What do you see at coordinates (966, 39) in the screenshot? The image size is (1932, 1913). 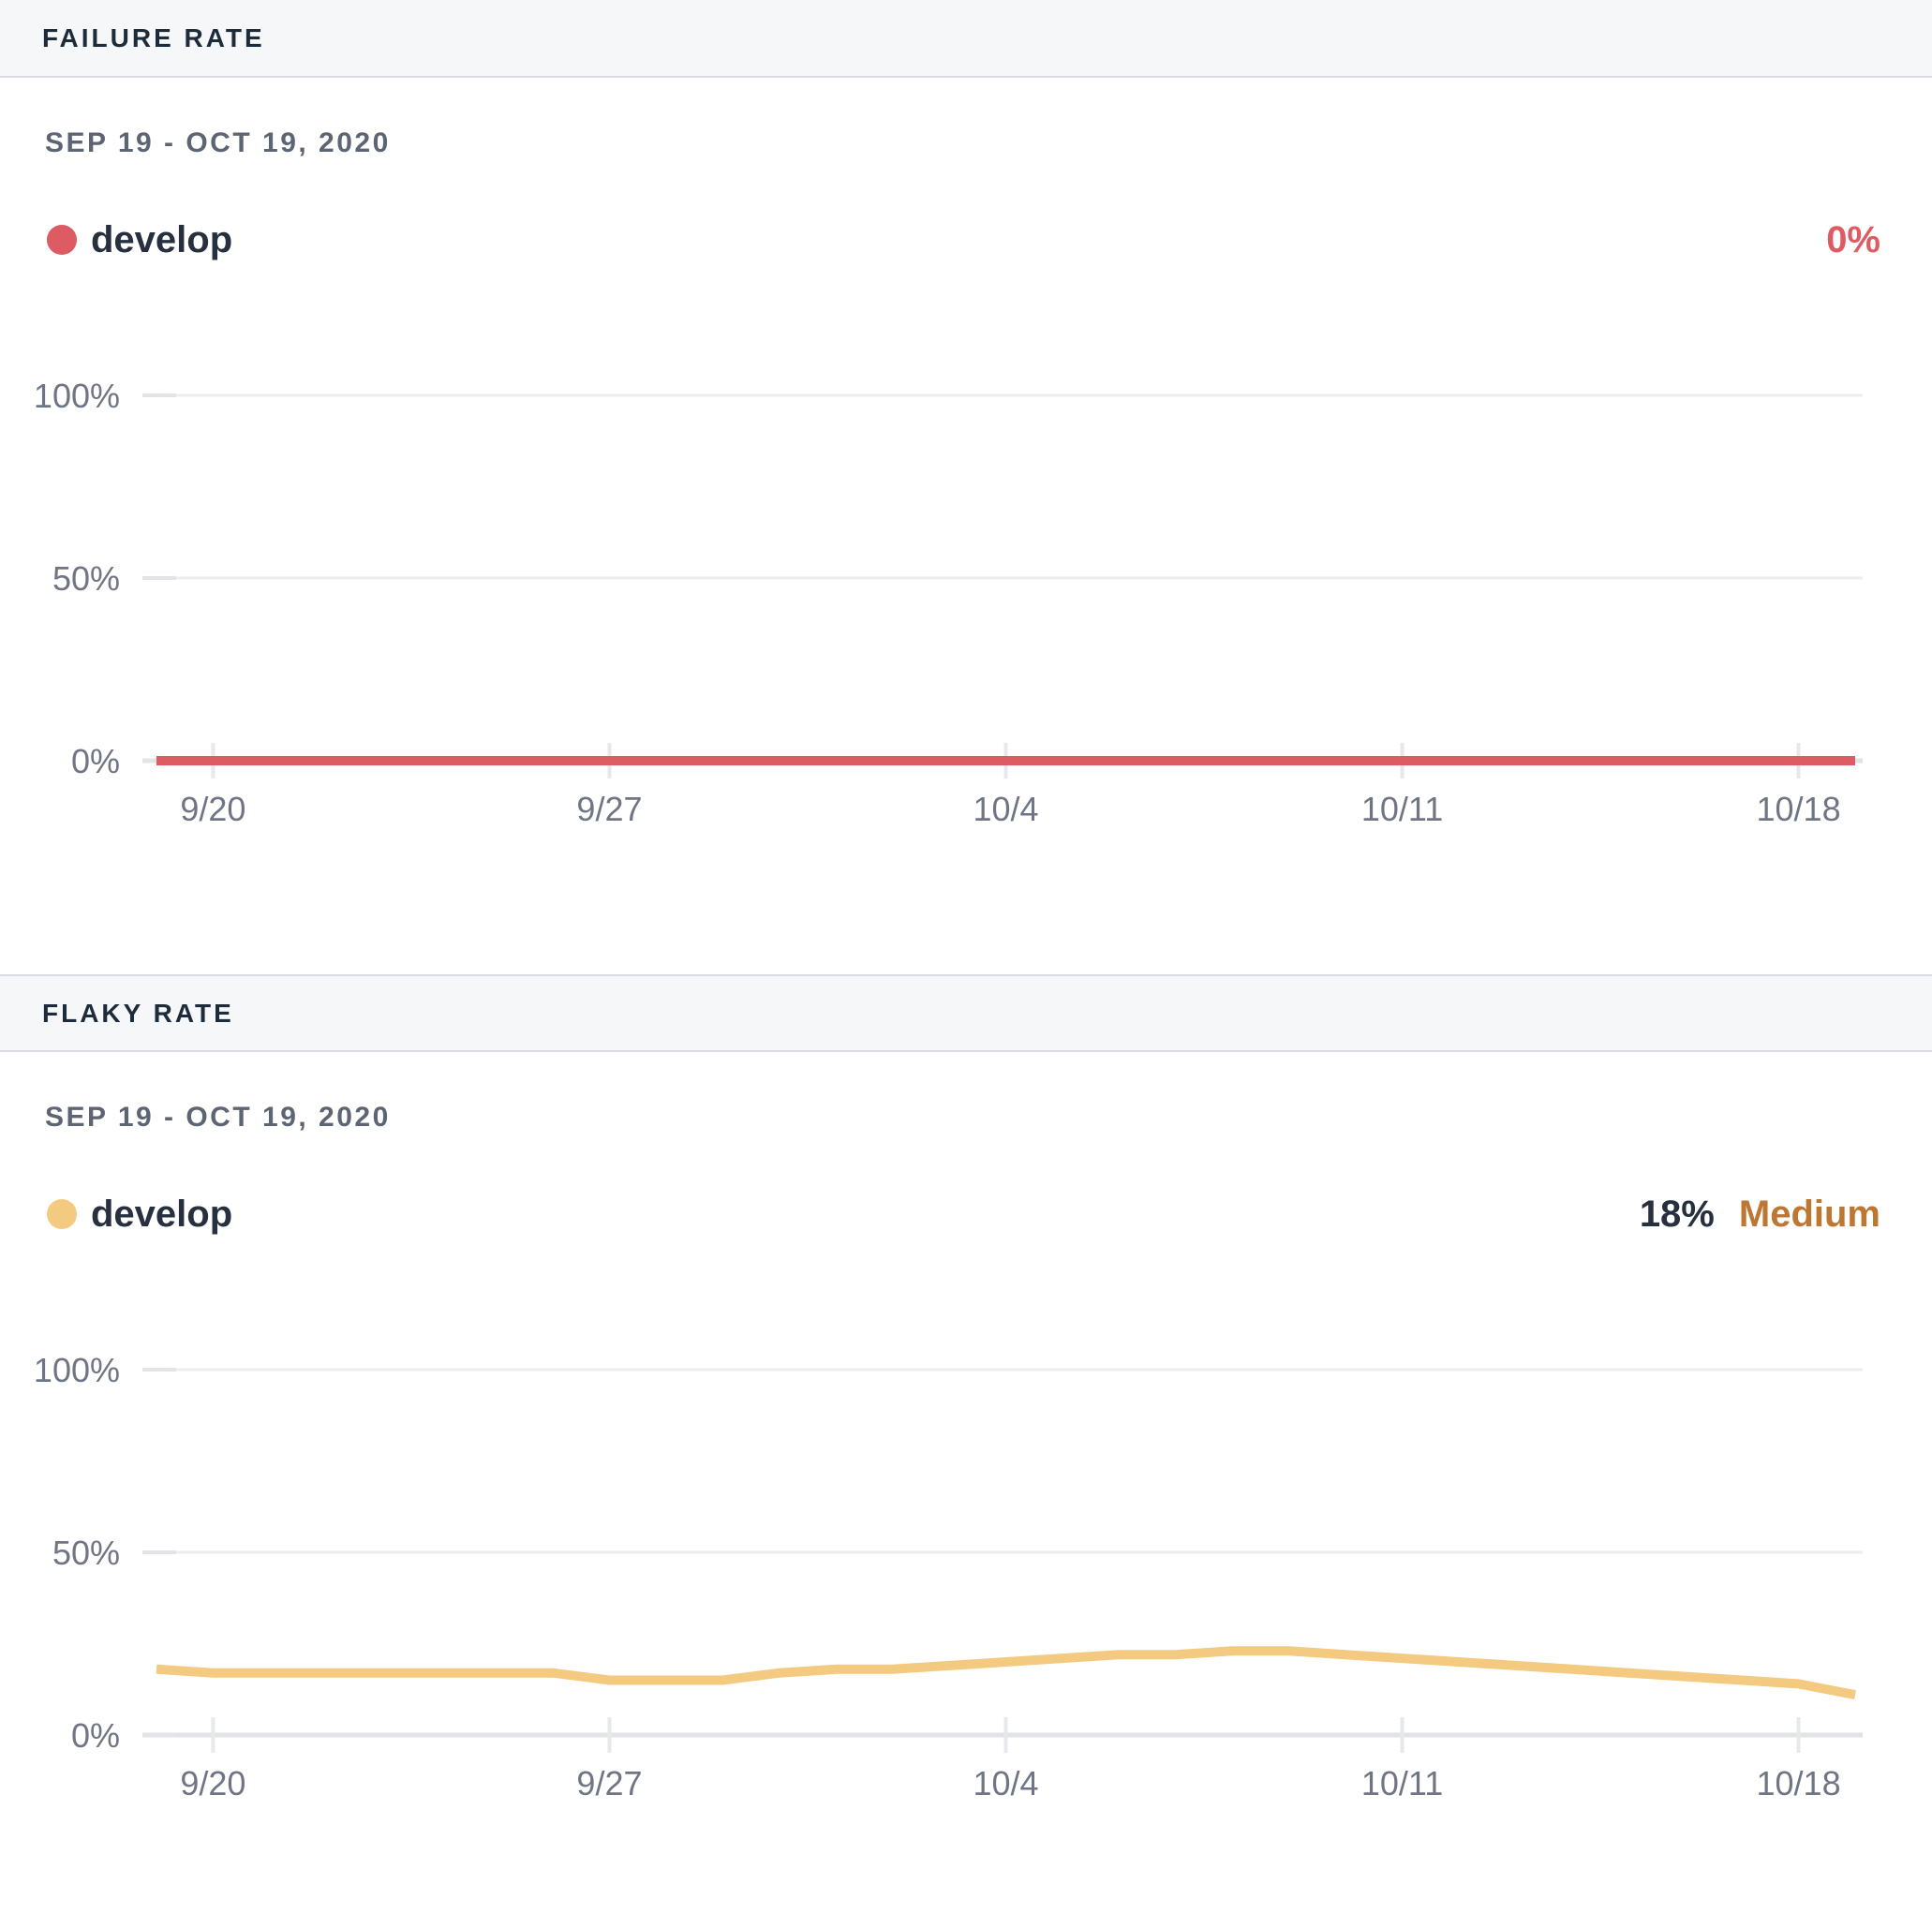 I see `failure-rate-header: FAILURE RATE` at bounding box center [966, 39].